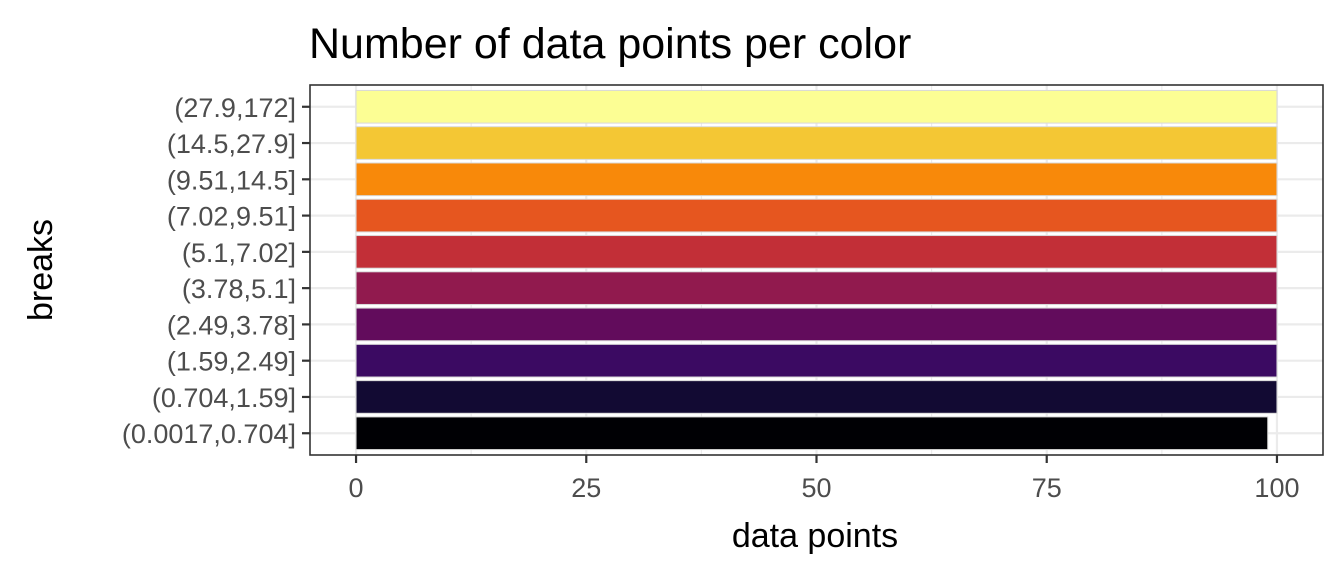  What do you see at coordinates (239, 289) in the screenshot?
I see `y-tick-label: (3.78,5.1]` at bounding box center [239, 289].